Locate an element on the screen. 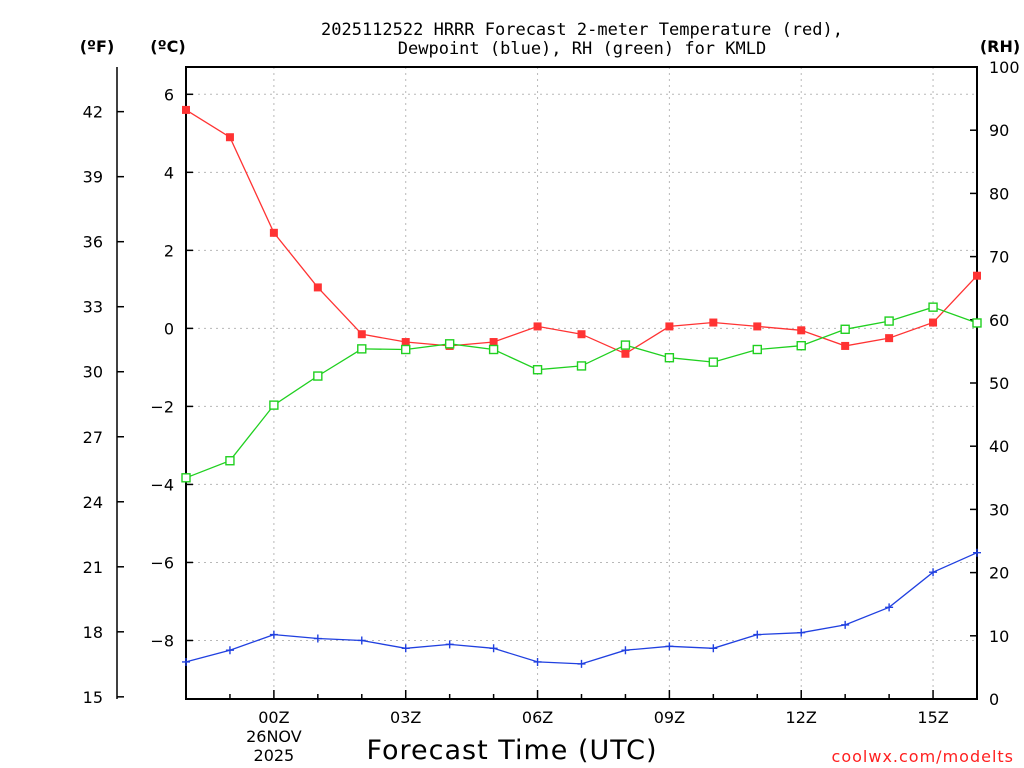 This screenshot has height=768, width=1024. celsius-tick-label: 0 is located at coordinates (169, 328).